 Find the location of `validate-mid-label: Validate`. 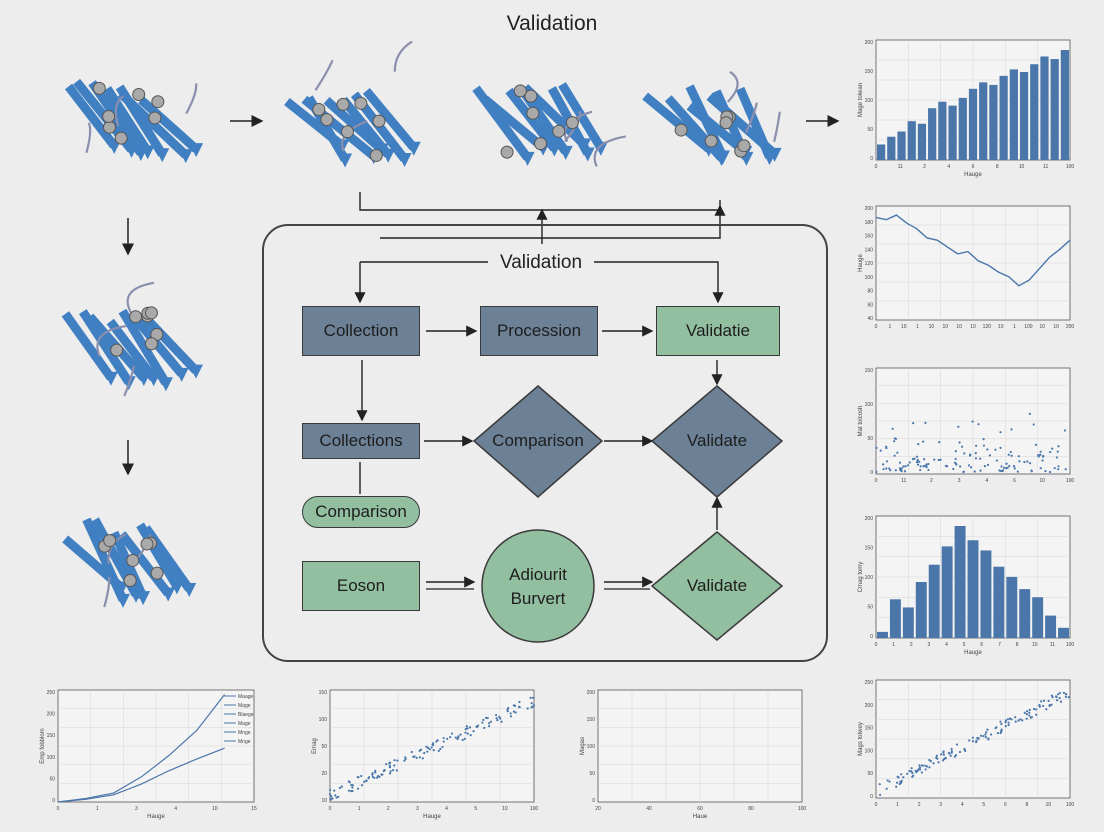

validate-mid-label: Validate is located at coordinates (717, 440).